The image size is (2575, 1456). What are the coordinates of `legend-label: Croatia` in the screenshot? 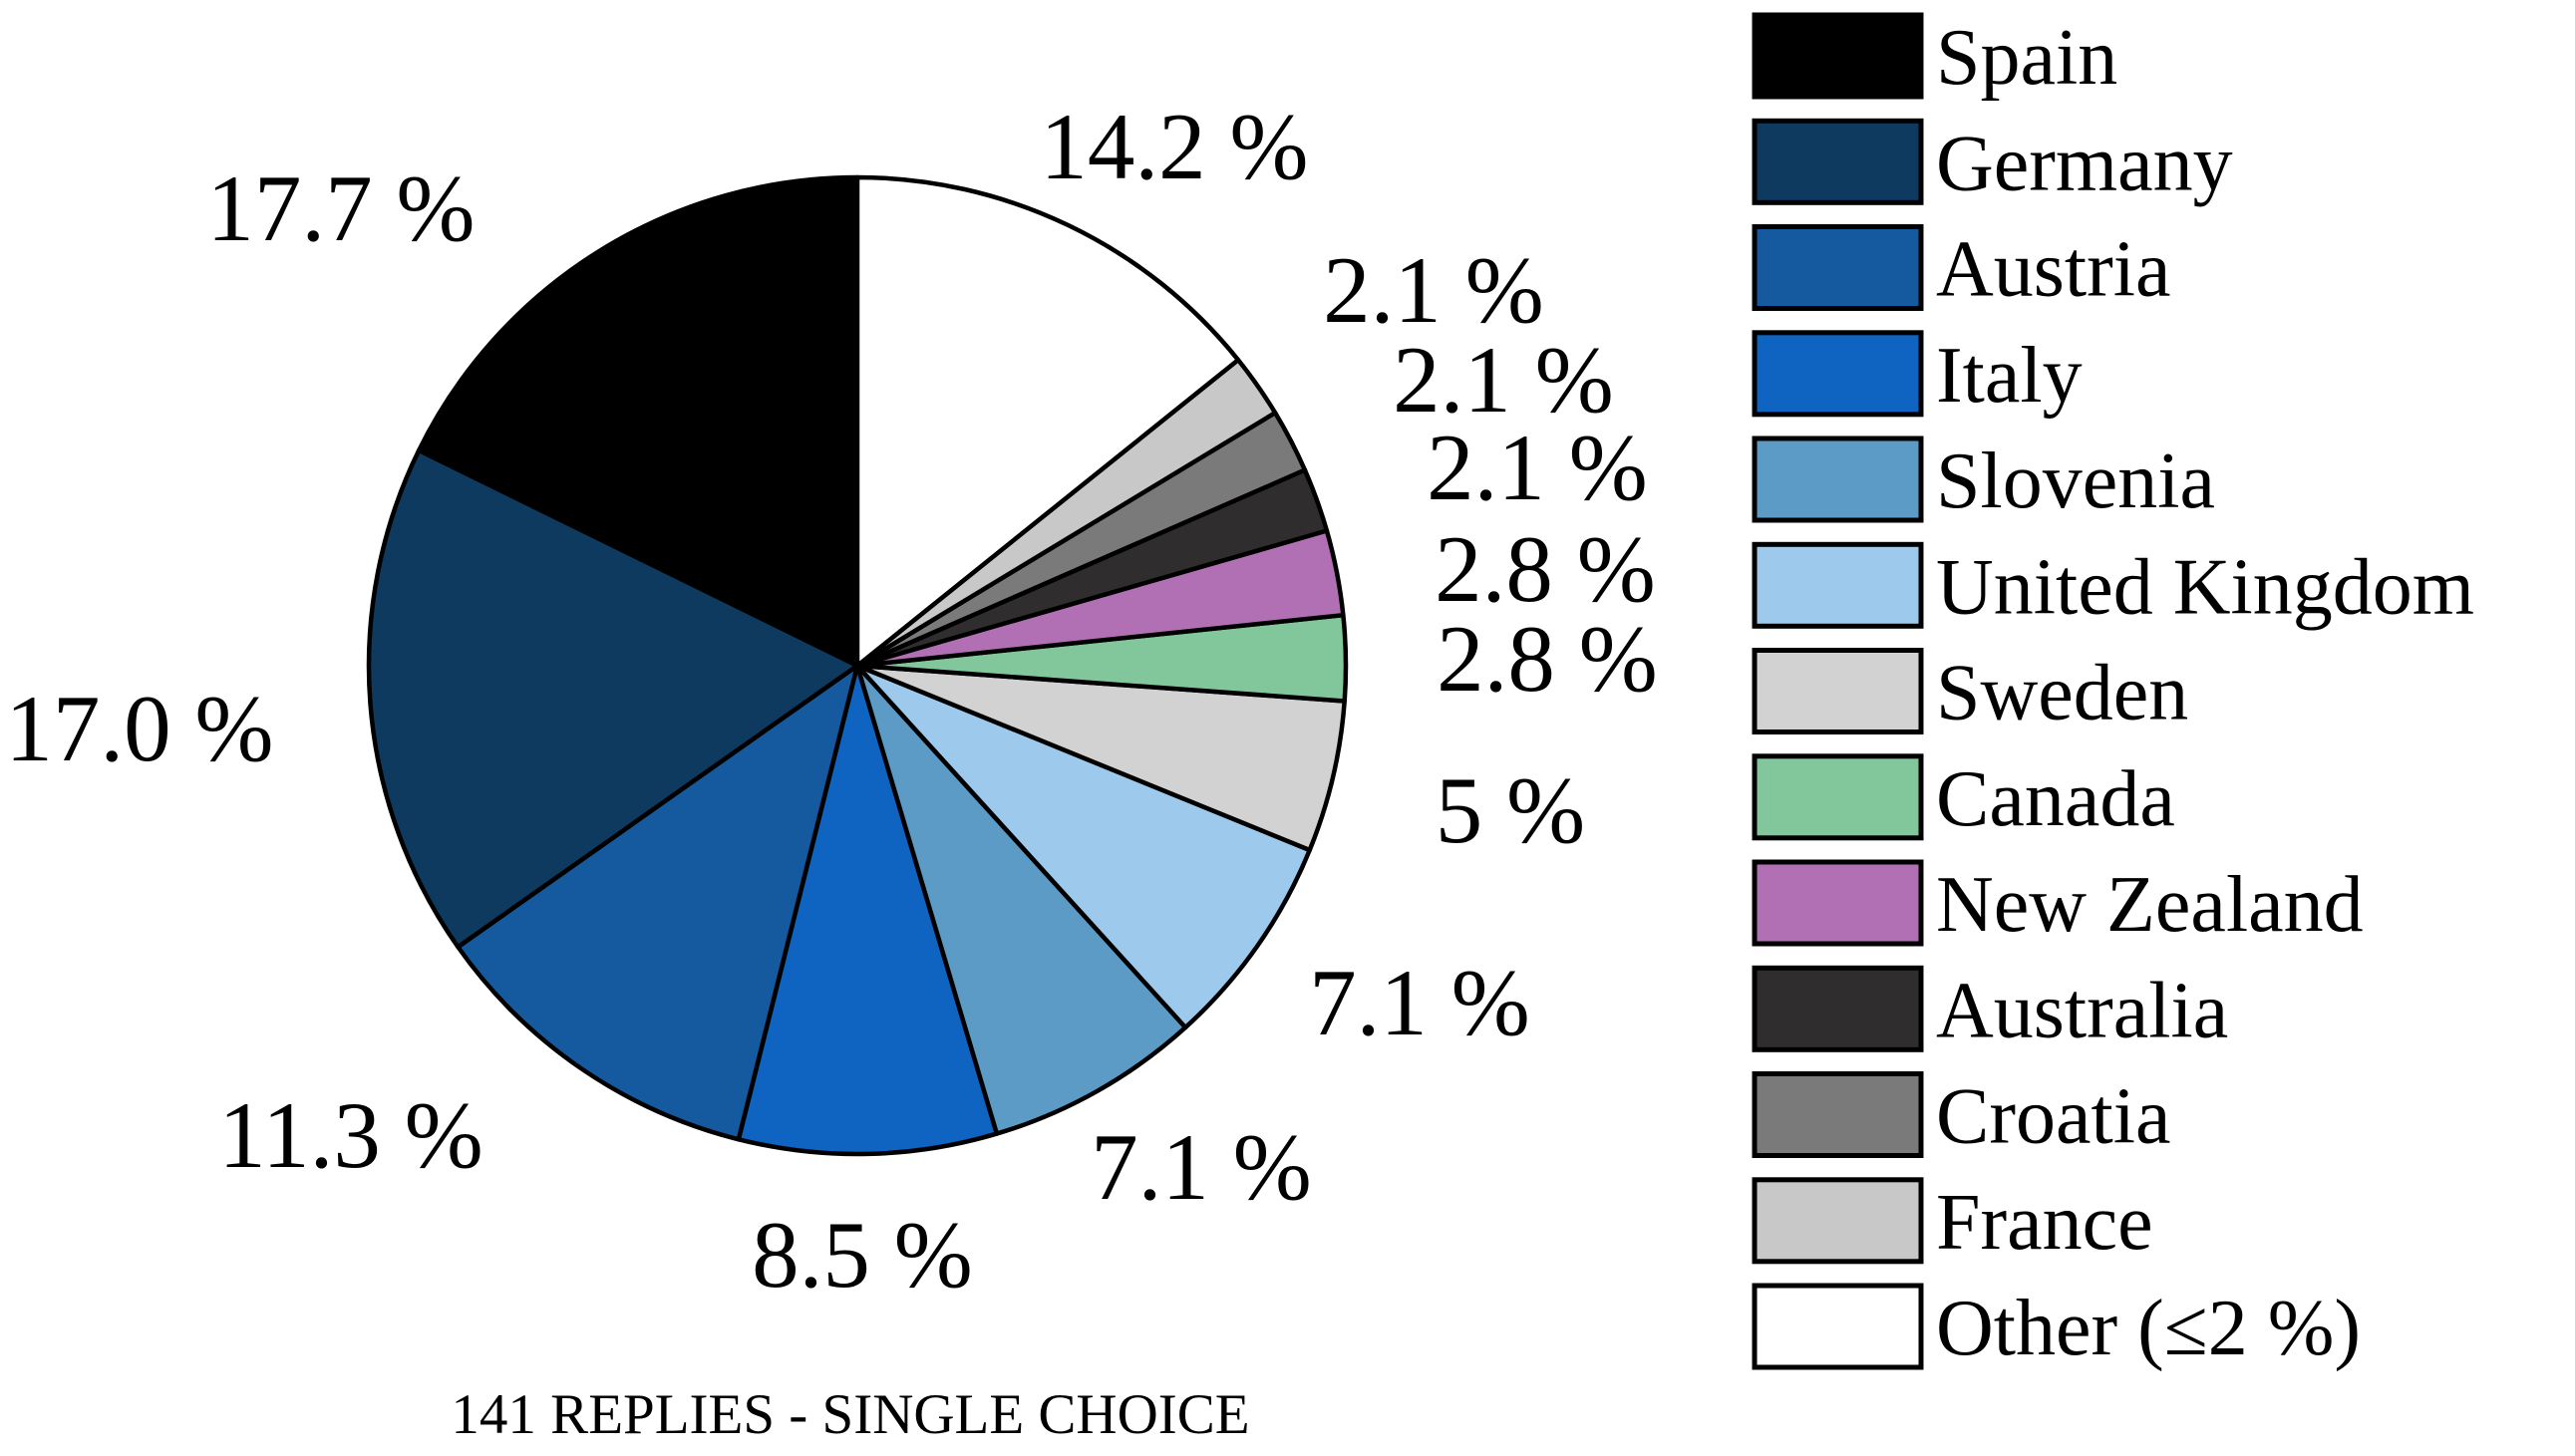 It's located at (2053, 1117).